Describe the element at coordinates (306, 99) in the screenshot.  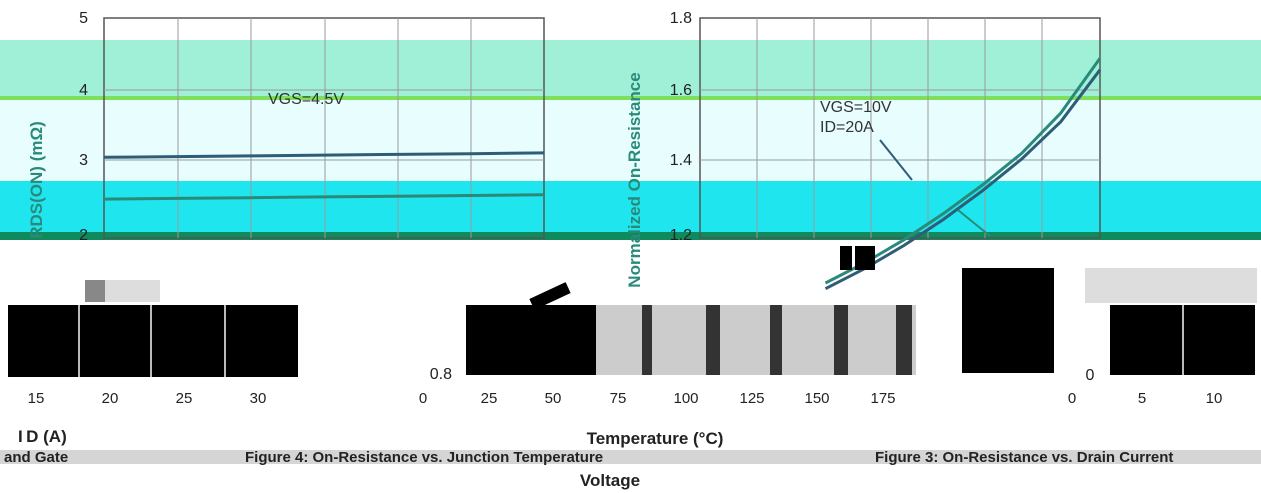
I see `left-annotation-vgs45: VGS=4.5V` at that location.